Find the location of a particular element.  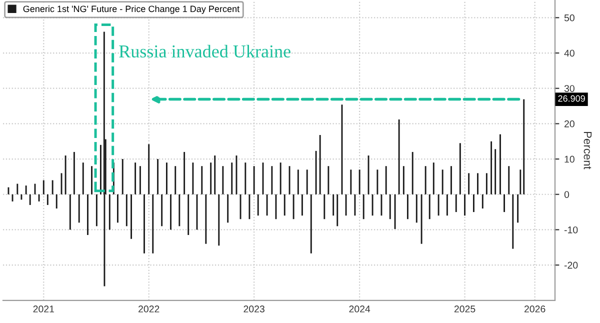

x-tick-label: 2023 is located at coordinates (254, 309).